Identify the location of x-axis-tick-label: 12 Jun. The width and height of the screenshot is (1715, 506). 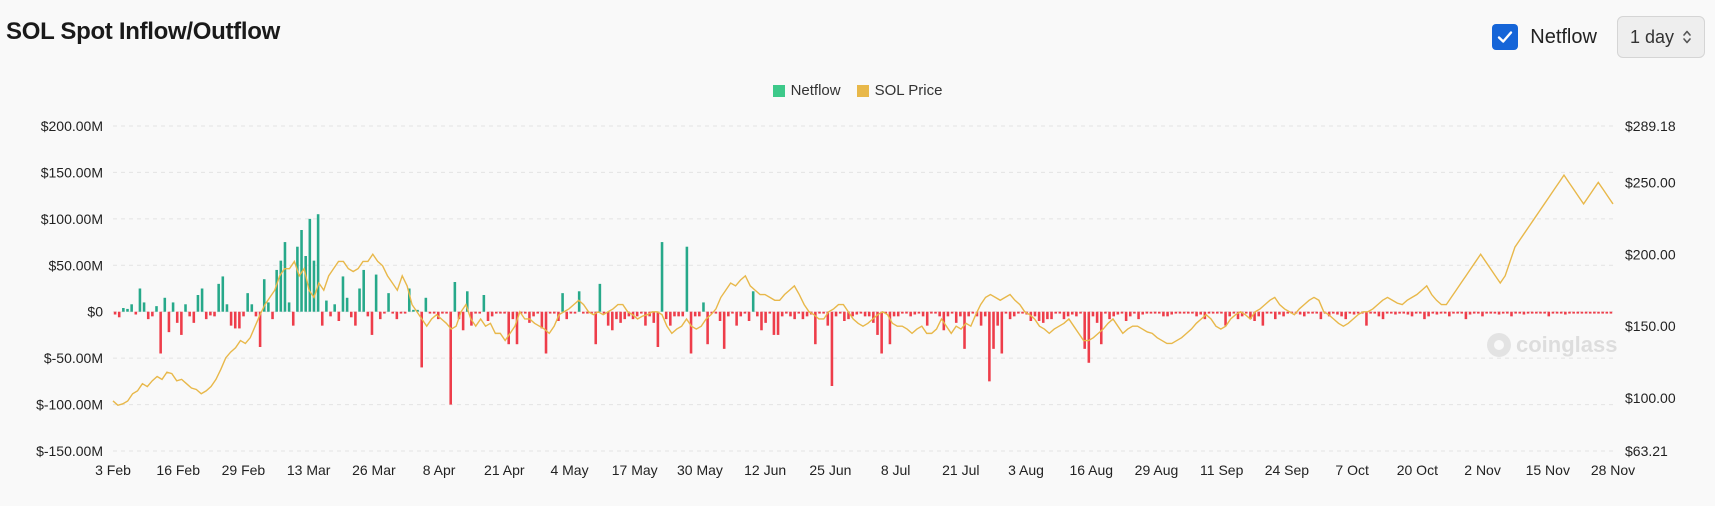
(765, 470).